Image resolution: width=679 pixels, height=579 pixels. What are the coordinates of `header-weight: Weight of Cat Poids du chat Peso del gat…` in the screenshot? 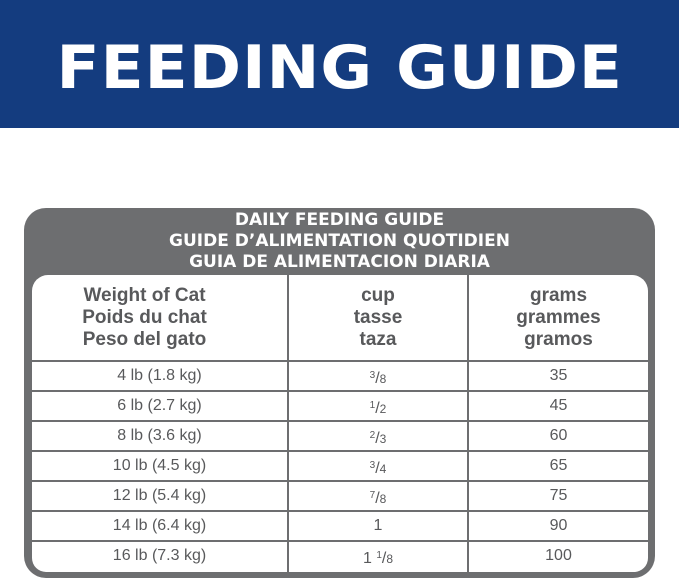 It's located at (159, 317).